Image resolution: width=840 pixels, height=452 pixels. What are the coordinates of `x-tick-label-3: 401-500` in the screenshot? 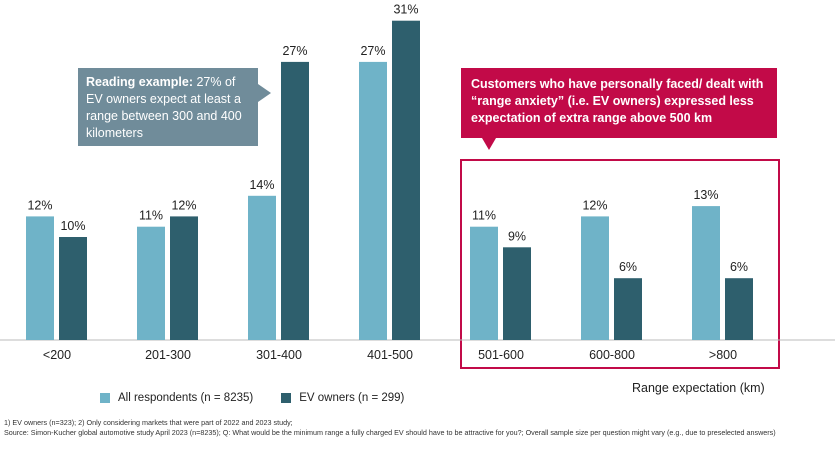 It's located at (390, 355).